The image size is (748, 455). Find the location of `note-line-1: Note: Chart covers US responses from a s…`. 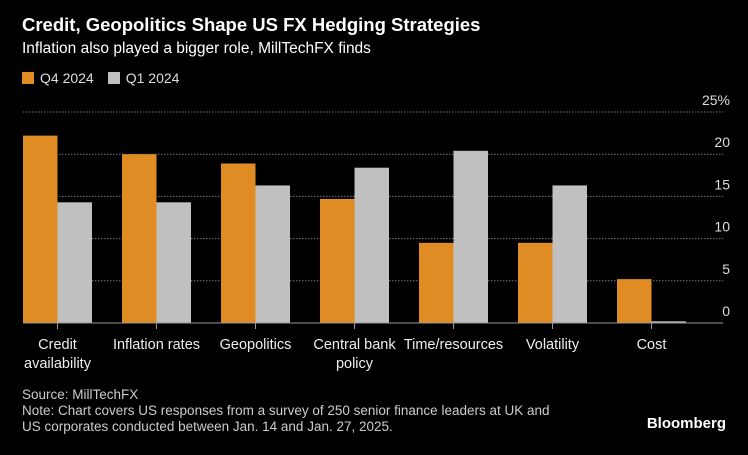

note-line-1: Note: Chart covers US responses from a s… is located at coordinates (286, 410).